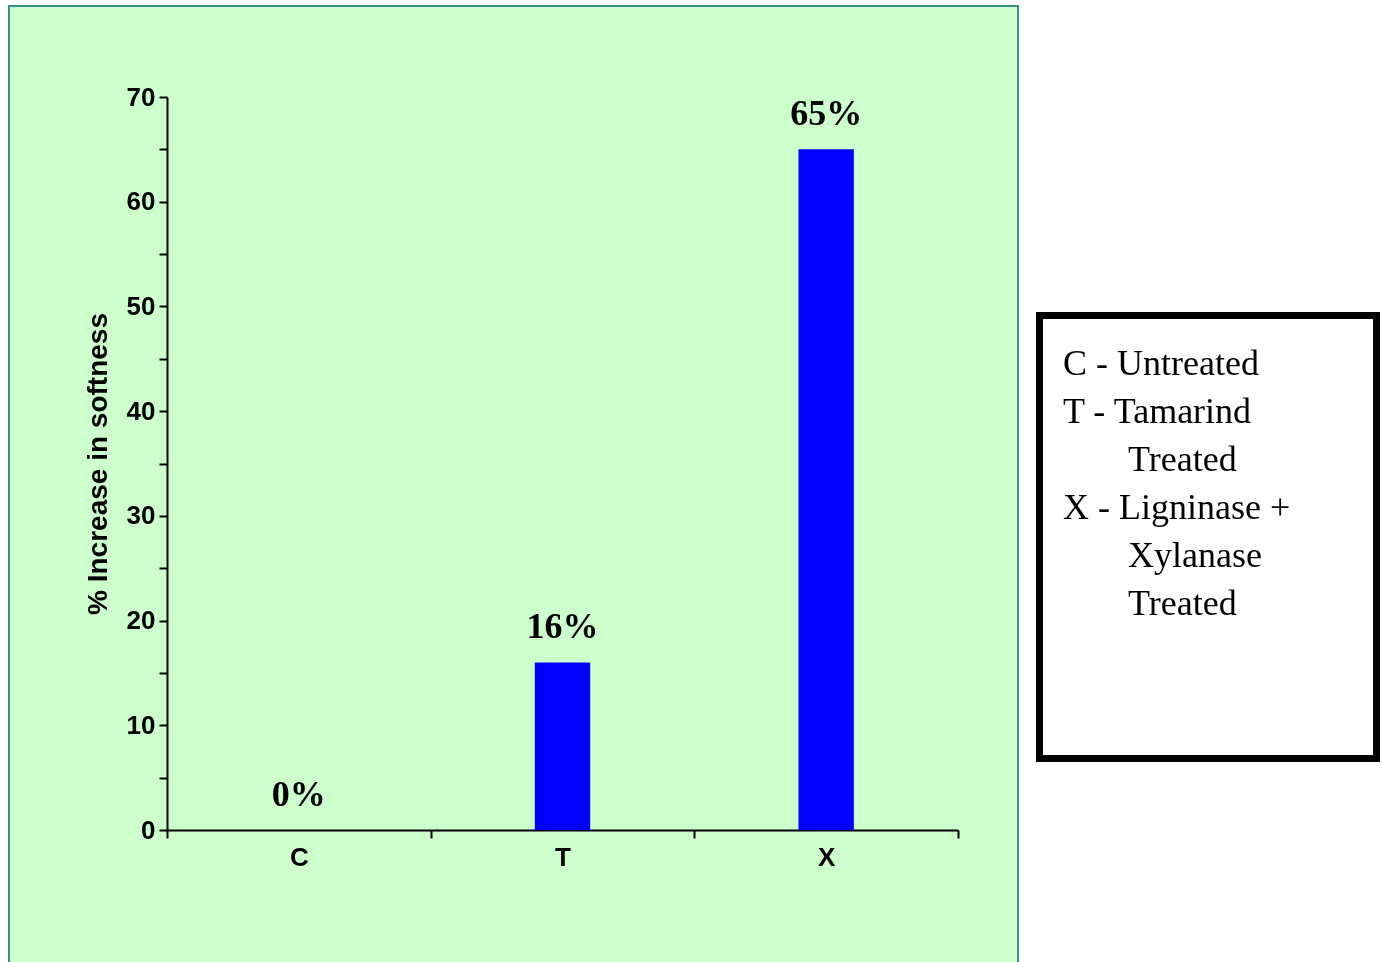  What do you see at coordinates (148, 829) in the screenshot?
I see `y-tick-label: 0` at bounding box center [148, 829].